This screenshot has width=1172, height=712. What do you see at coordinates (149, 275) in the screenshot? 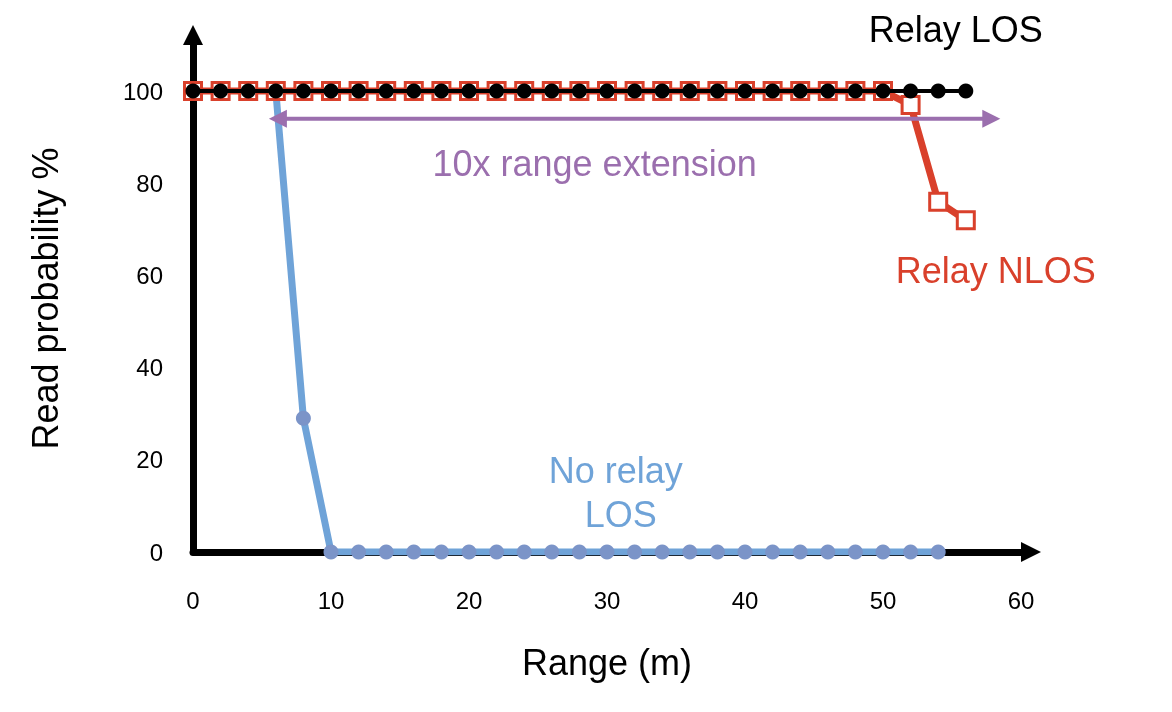
I see `y-tick-label: 60` at bounding box center [149, 275].